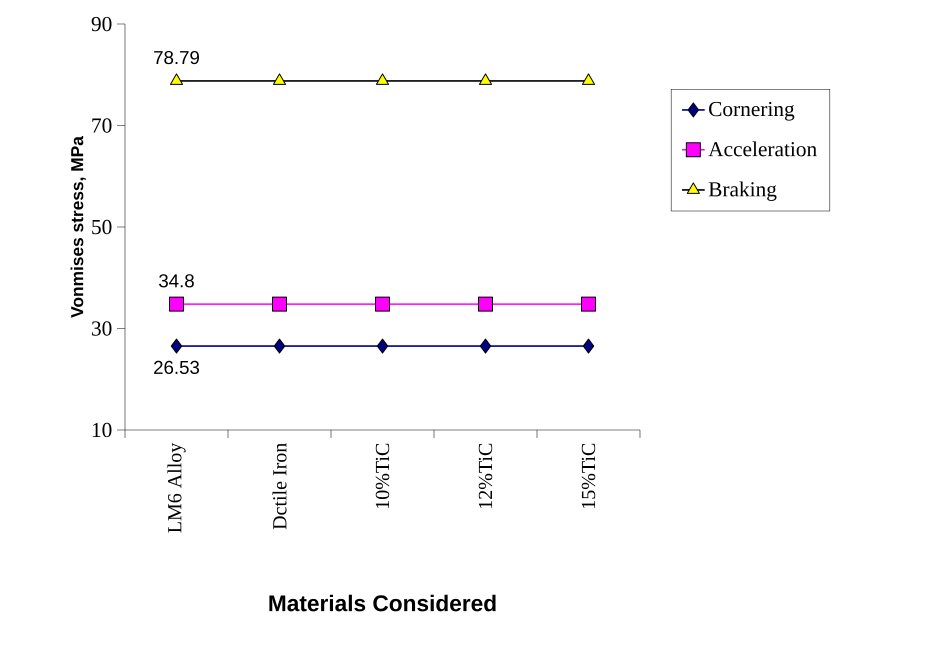 This screenshot has width=950, height=649. Describe the element at coordinates (102, 227) in the screenshot. I see `y-tick-label: 50` at that location.